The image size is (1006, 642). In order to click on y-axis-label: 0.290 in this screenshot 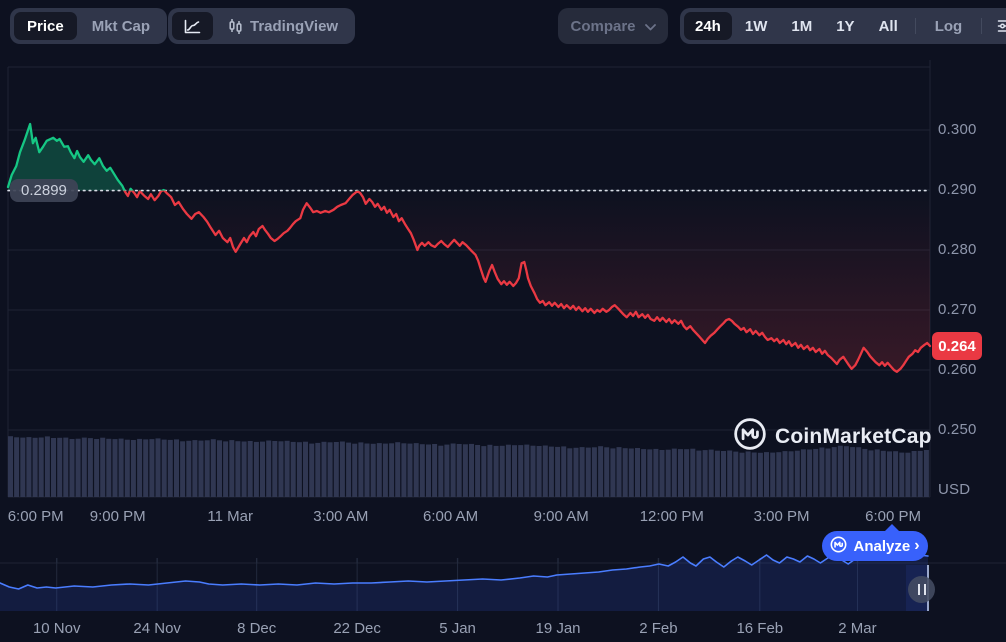, I will do `click(957, 189)`.